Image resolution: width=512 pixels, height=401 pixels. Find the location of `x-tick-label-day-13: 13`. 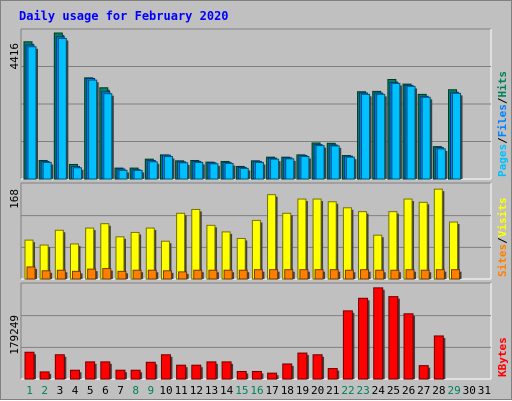

x-tick-label-day-13: 13 is located at coordinates (211, 390).